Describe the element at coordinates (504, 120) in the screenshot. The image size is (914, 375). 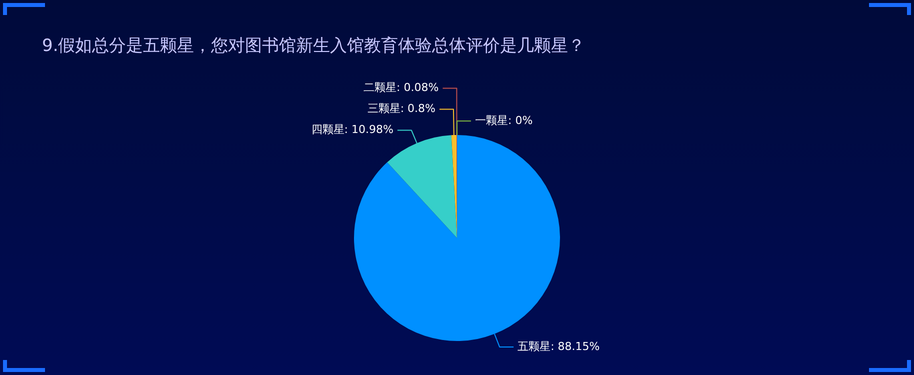
I see `legend-label: 一颗星: 0%` at that location.